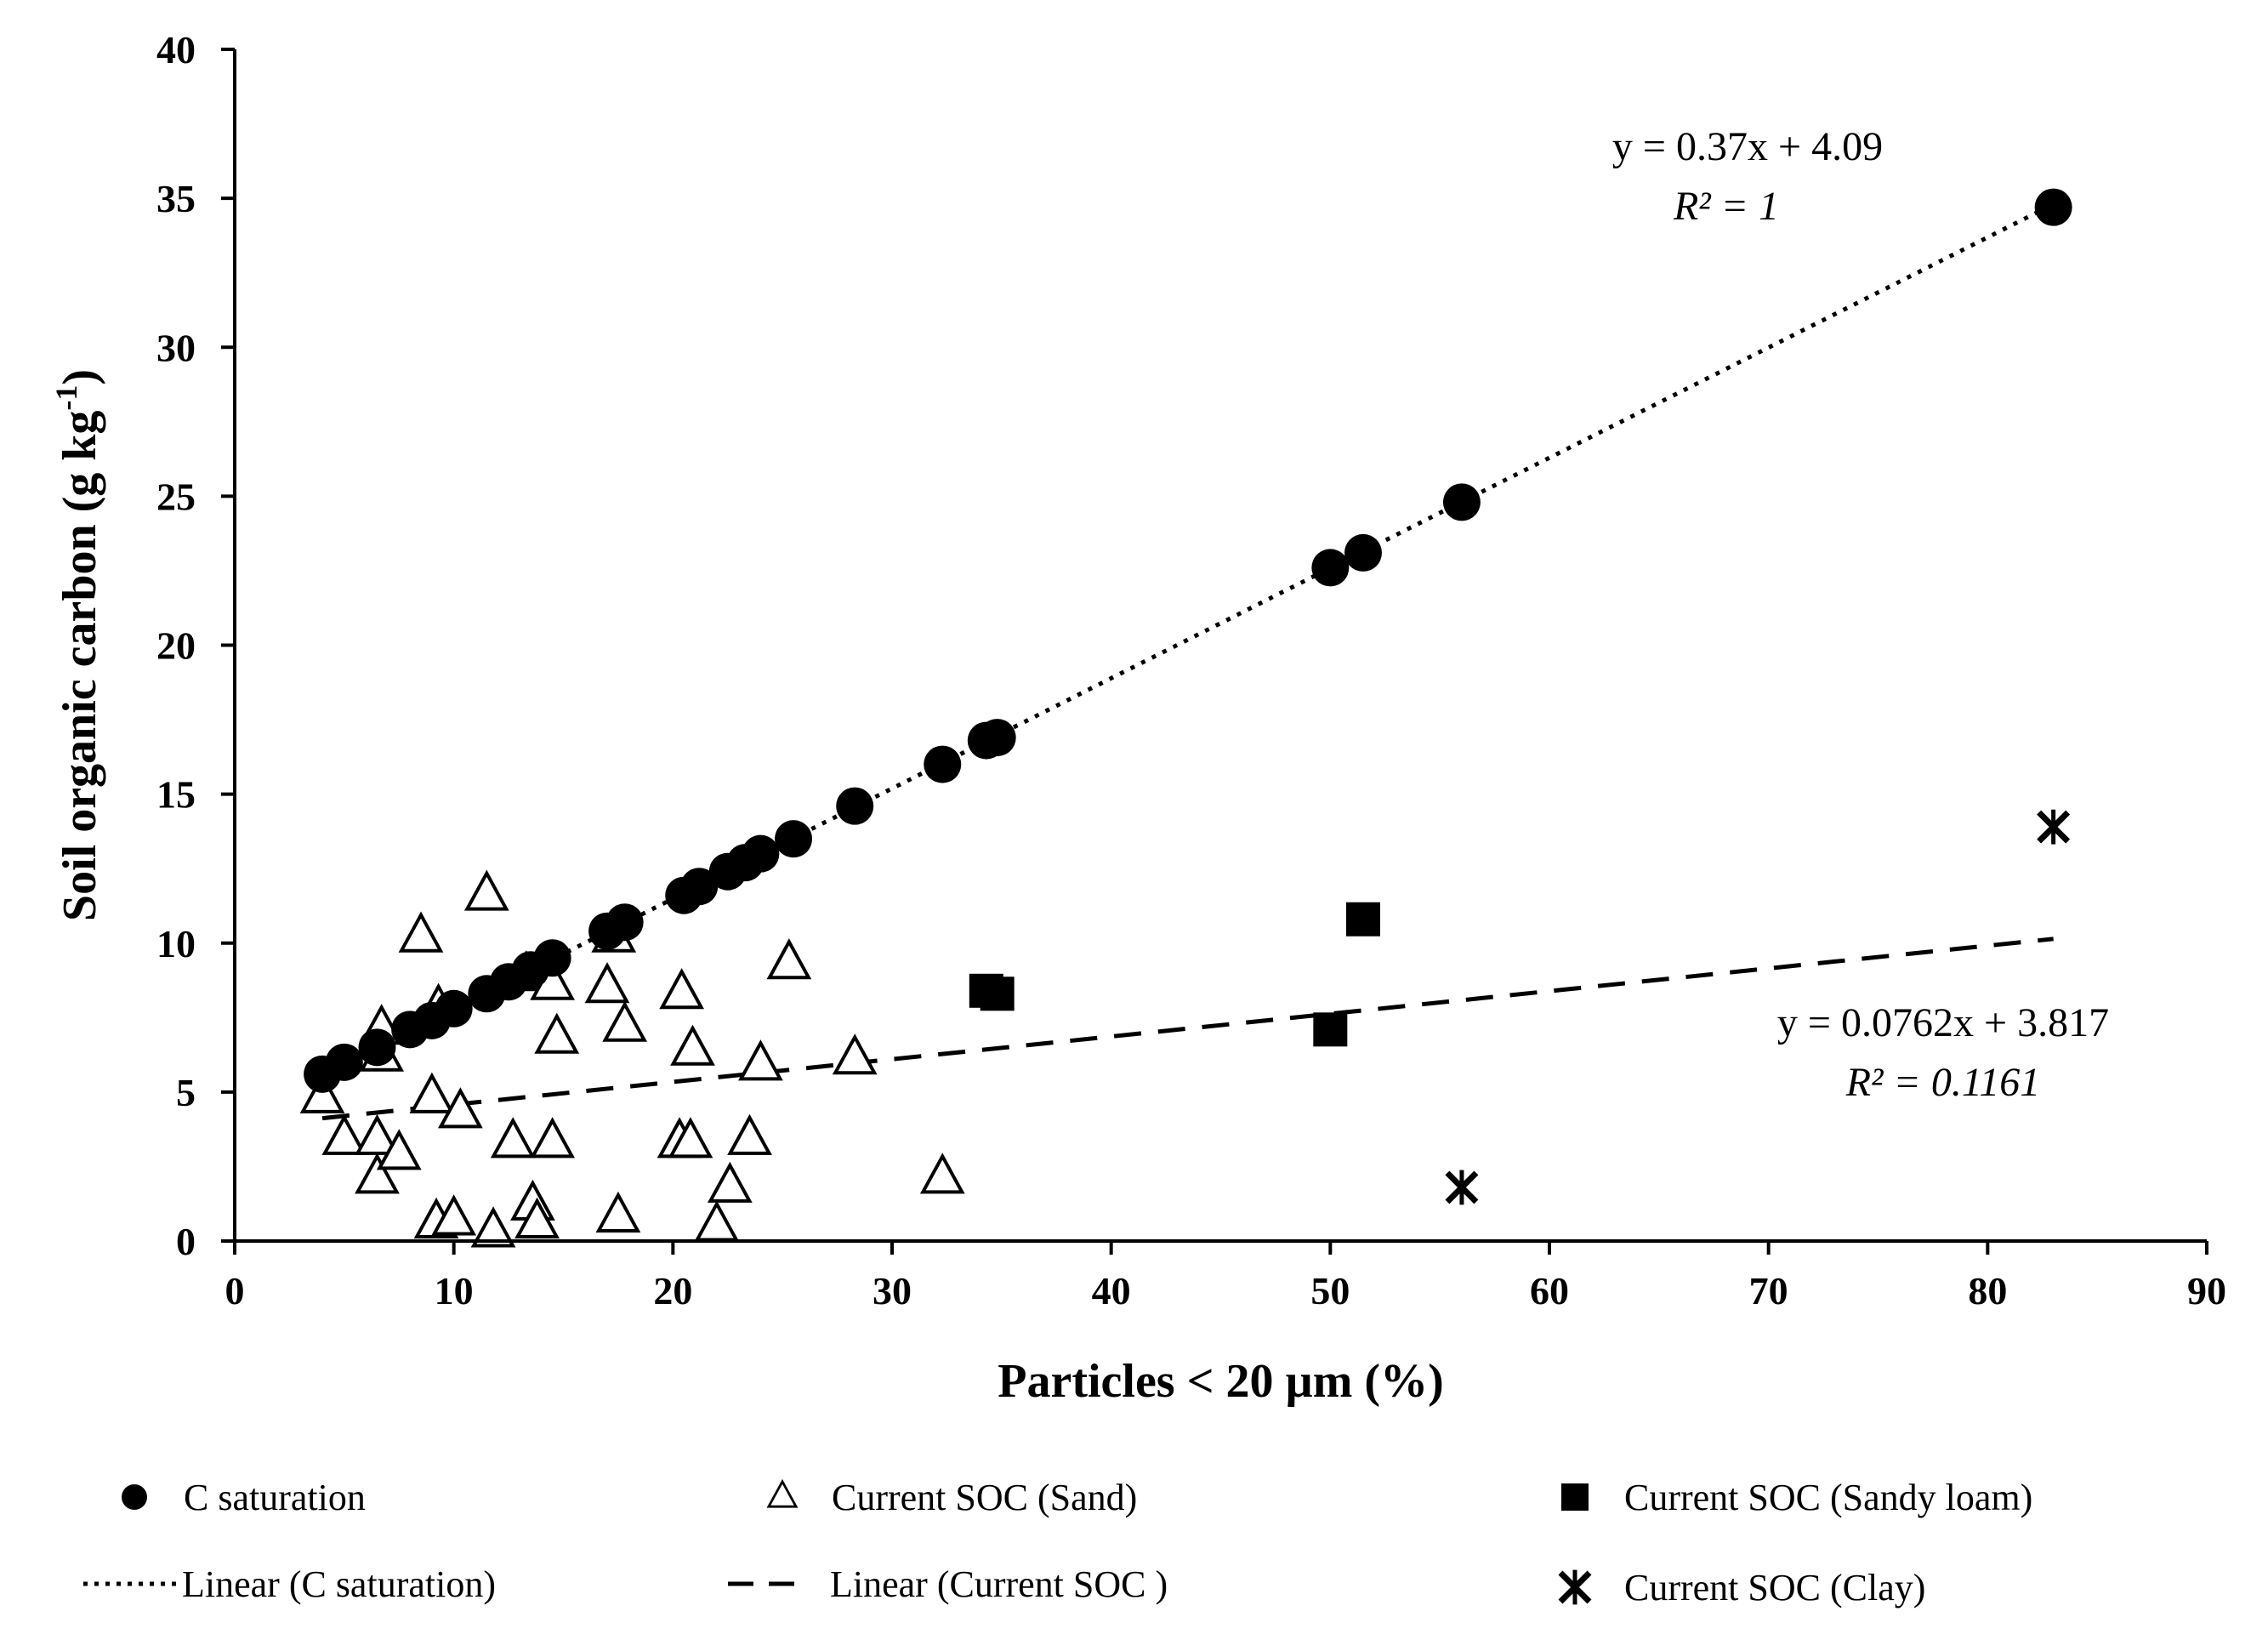  Describe the element at coordinates (339, 1584) in the screenshot. I see `legend-label: Linear (C saturation)` at that location.